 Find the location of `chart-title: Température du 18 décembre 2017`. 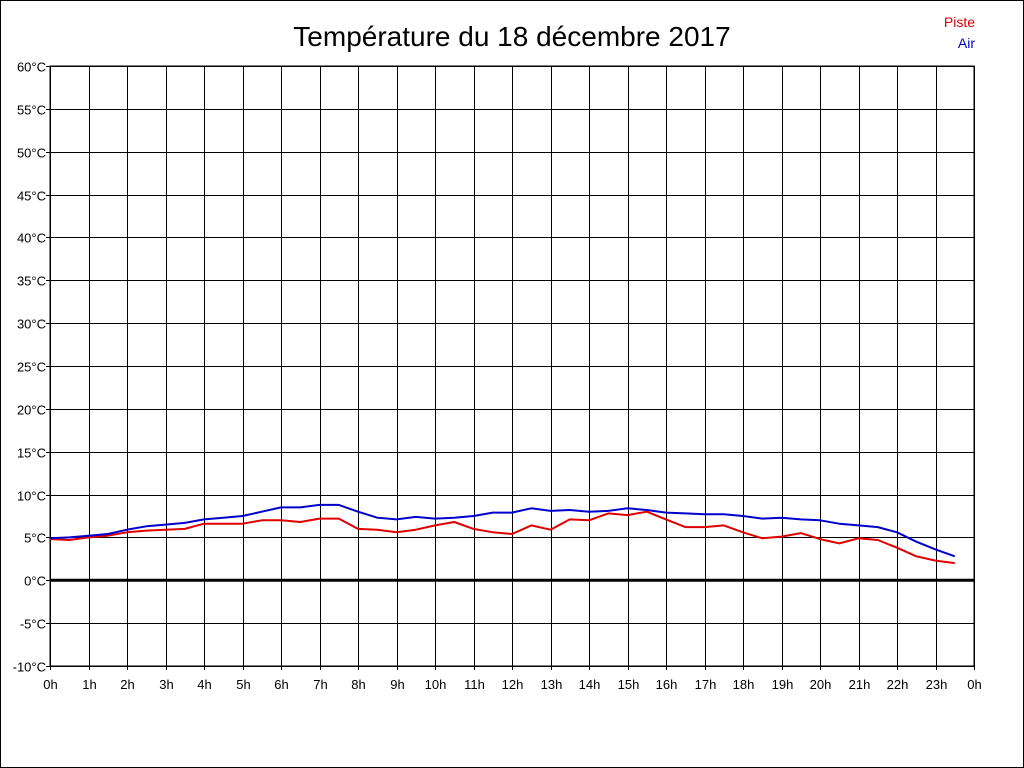

chart-title: Température du 18 décembre 2017 is located at coordinates (511, 36).